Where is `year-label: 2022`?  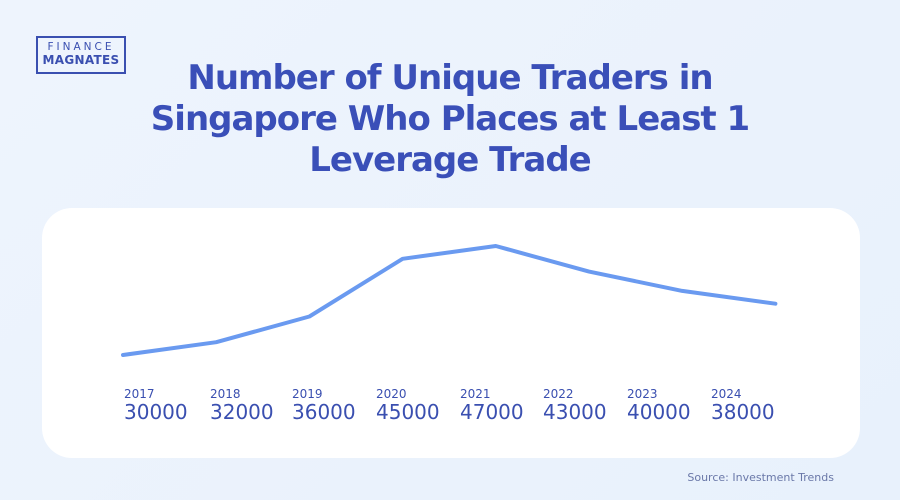 year-label: 2022 is located at coordinates (558, 394).